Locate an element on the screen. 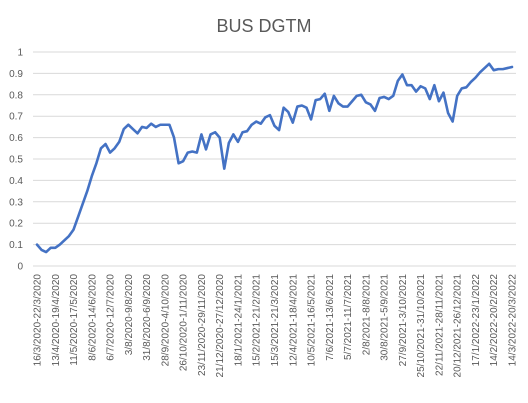 Image resolution: width=528 pixels, height=403 pixels. y-tick-label: 0 is located at coordinates (20, 267).